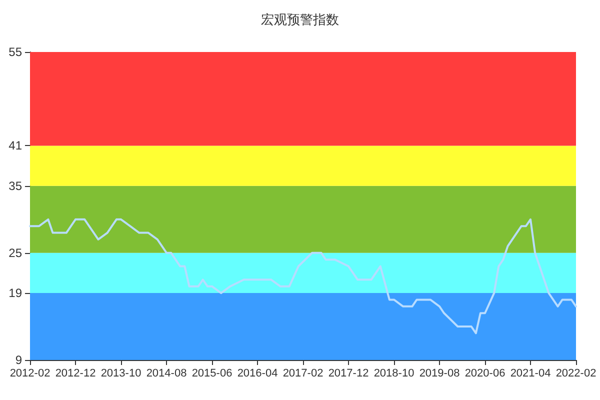 The width and height of the screenshot is (600, 400). I want to click on chart-title: 宏观预警指数, so click(300, 19).